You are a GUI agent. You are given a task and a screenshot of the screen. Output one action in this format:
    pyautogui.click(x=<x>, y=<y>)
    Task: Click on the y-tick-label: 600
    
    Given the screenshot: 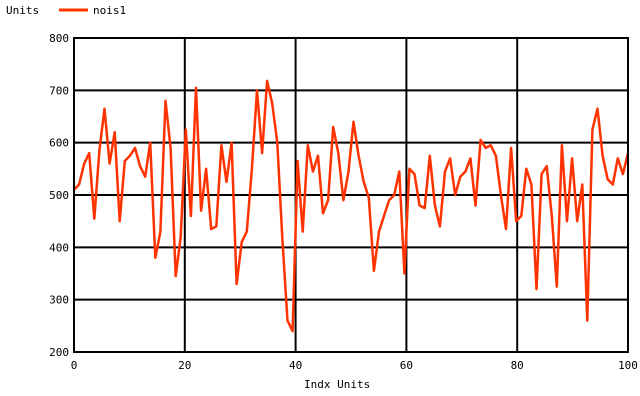 What is the action you would take?
    pyautogui.click(x=59, y=143)
    